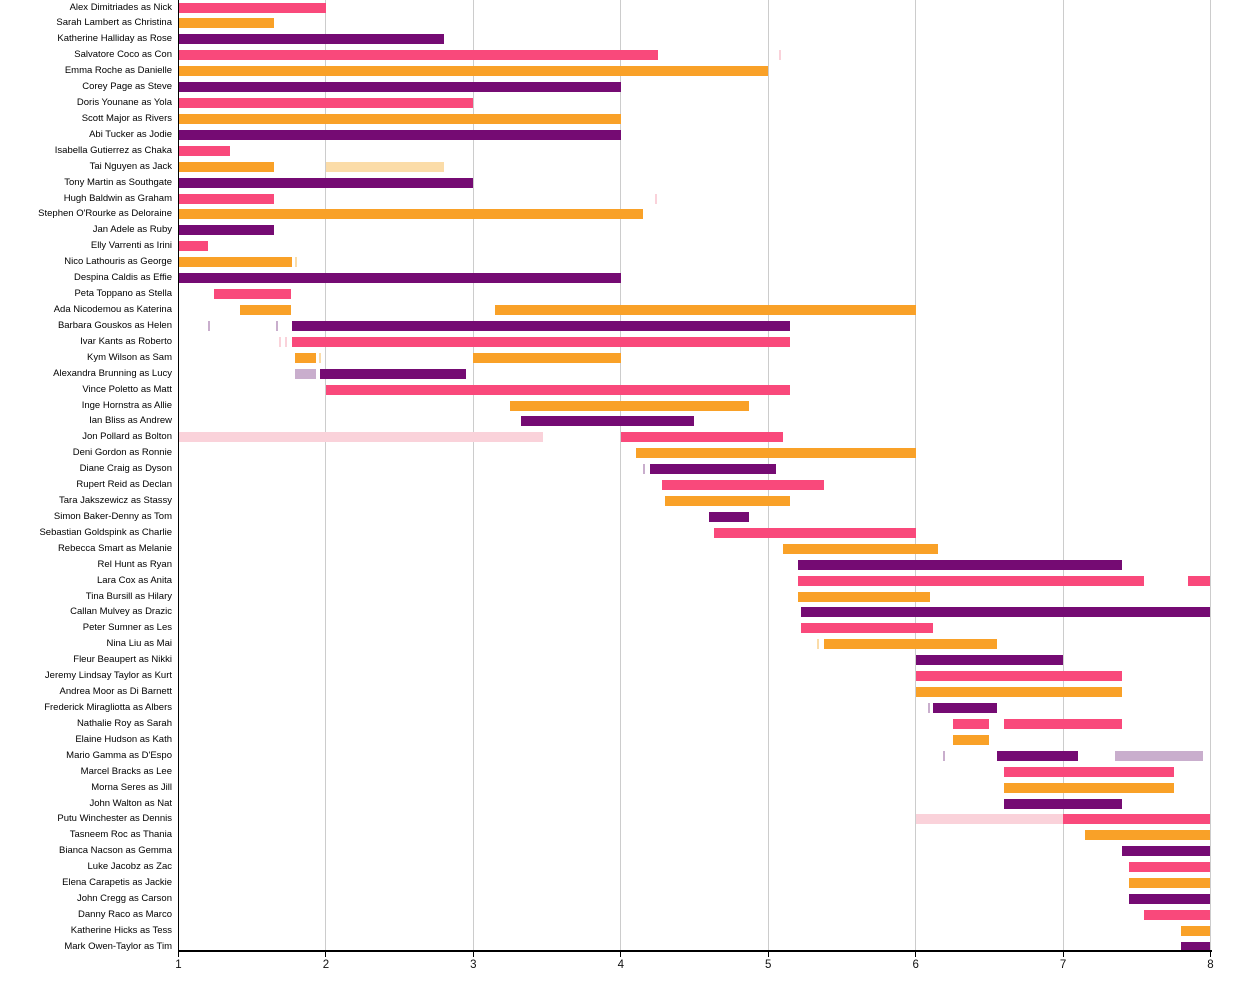  I want to click on row-label: Kym Wilson as Sam, so click(129, 357).